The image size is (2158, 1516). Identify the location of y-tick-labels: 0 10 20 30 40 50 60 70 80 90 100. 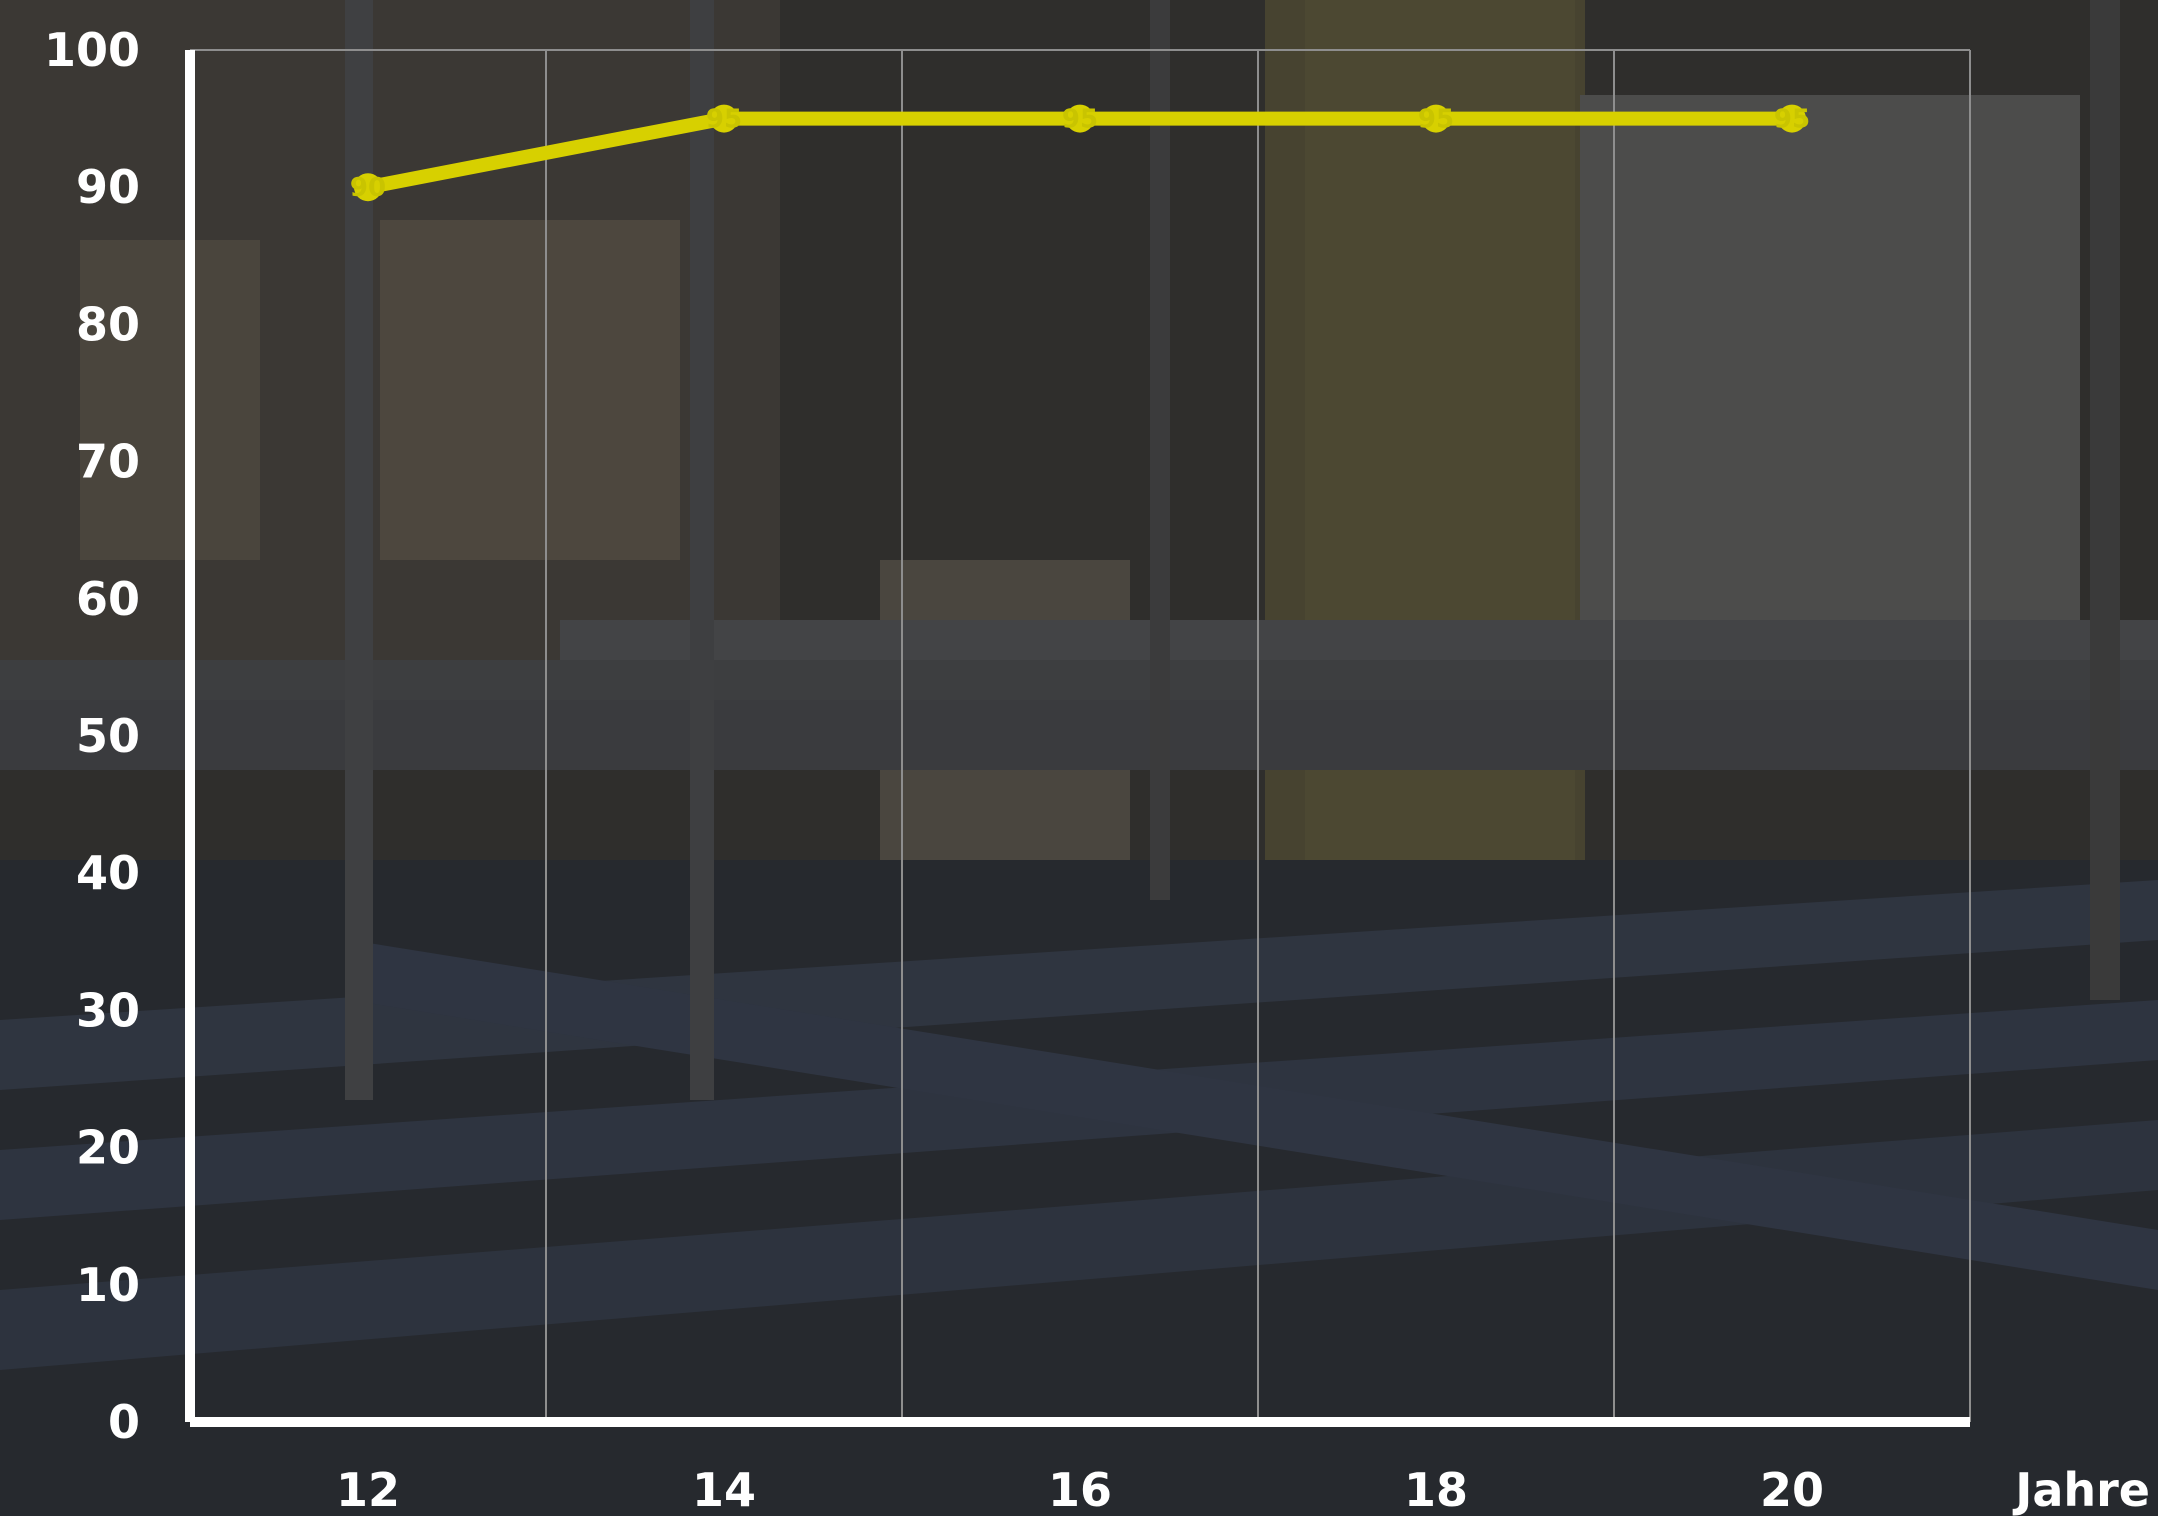
(92, 736).